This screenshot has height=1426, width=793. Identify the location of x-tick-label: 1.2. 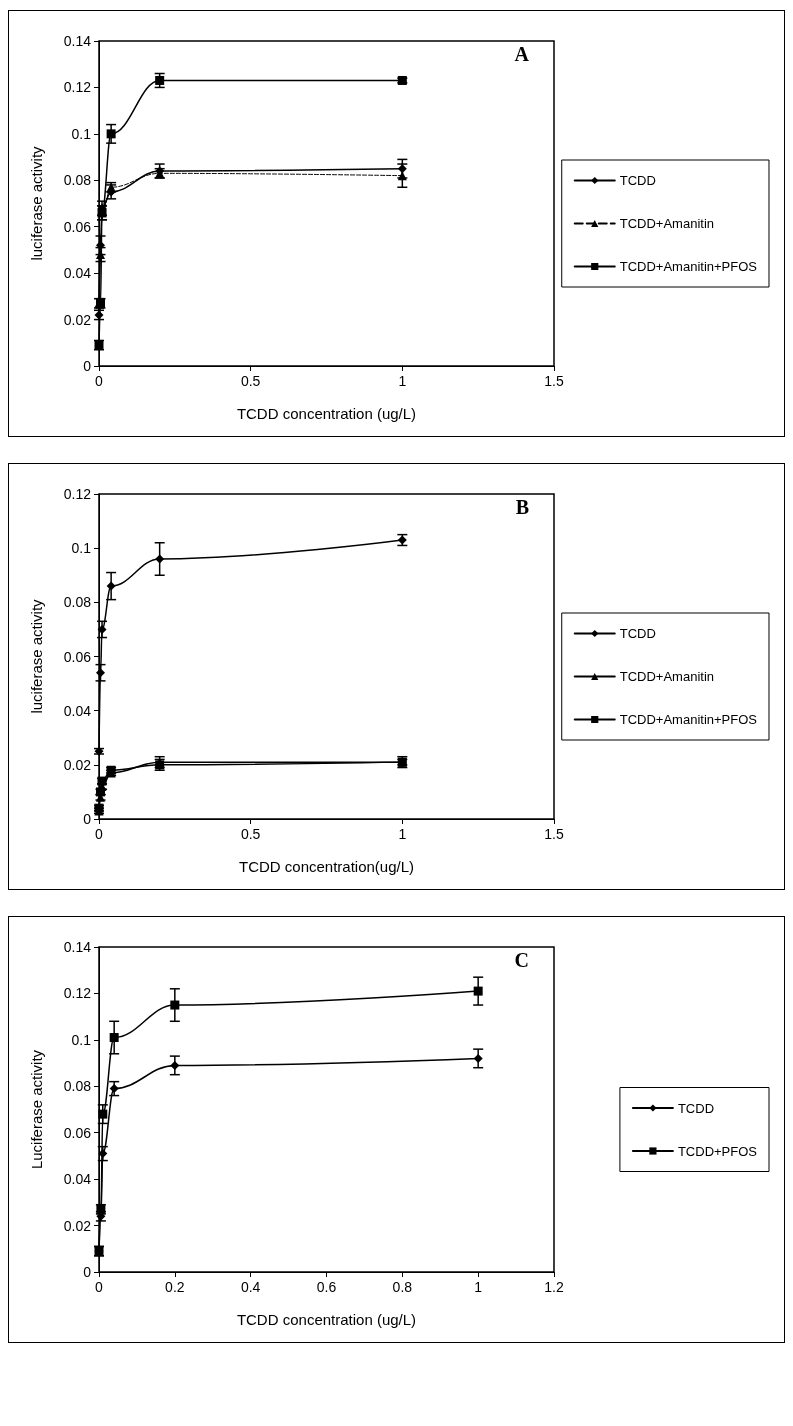
(554, 1287).